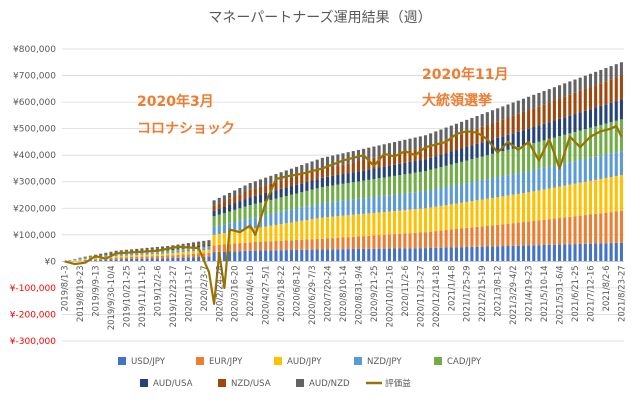 This screenshot has width=640, height=403. I want to click on x-tick-label: 2020/6/8-12, so click(297, 290).